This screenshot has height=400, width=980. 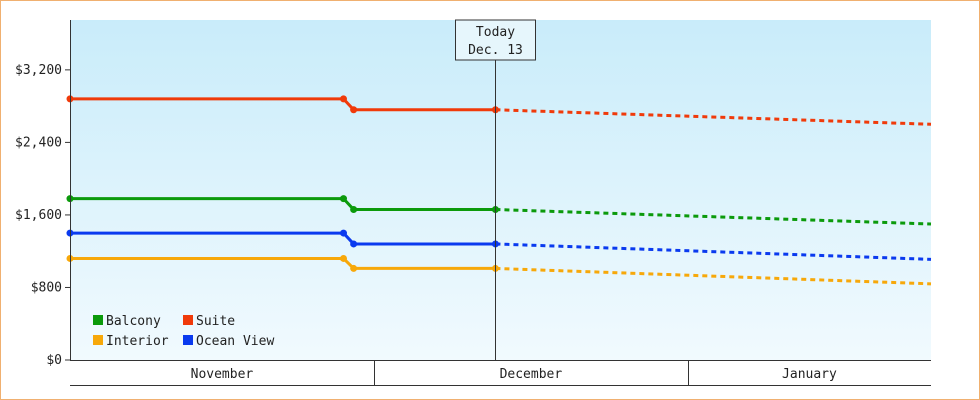 I want to click on month-band: November December January, so click(x=500, y=373).